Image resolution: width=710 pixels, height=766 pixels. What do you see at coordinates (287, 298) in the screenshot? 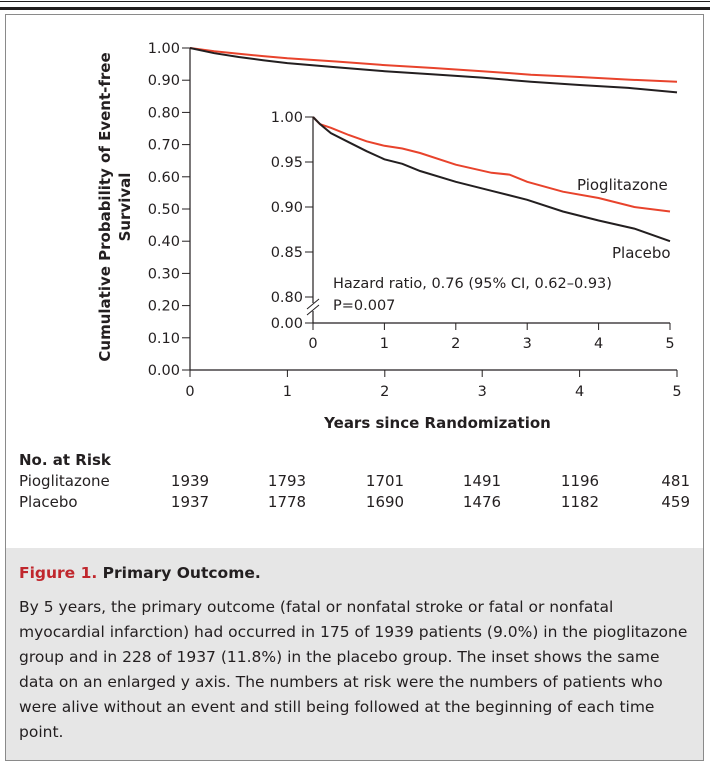
I see `inset-y-tick-label: 0.80` at bounding box center [287, 298].